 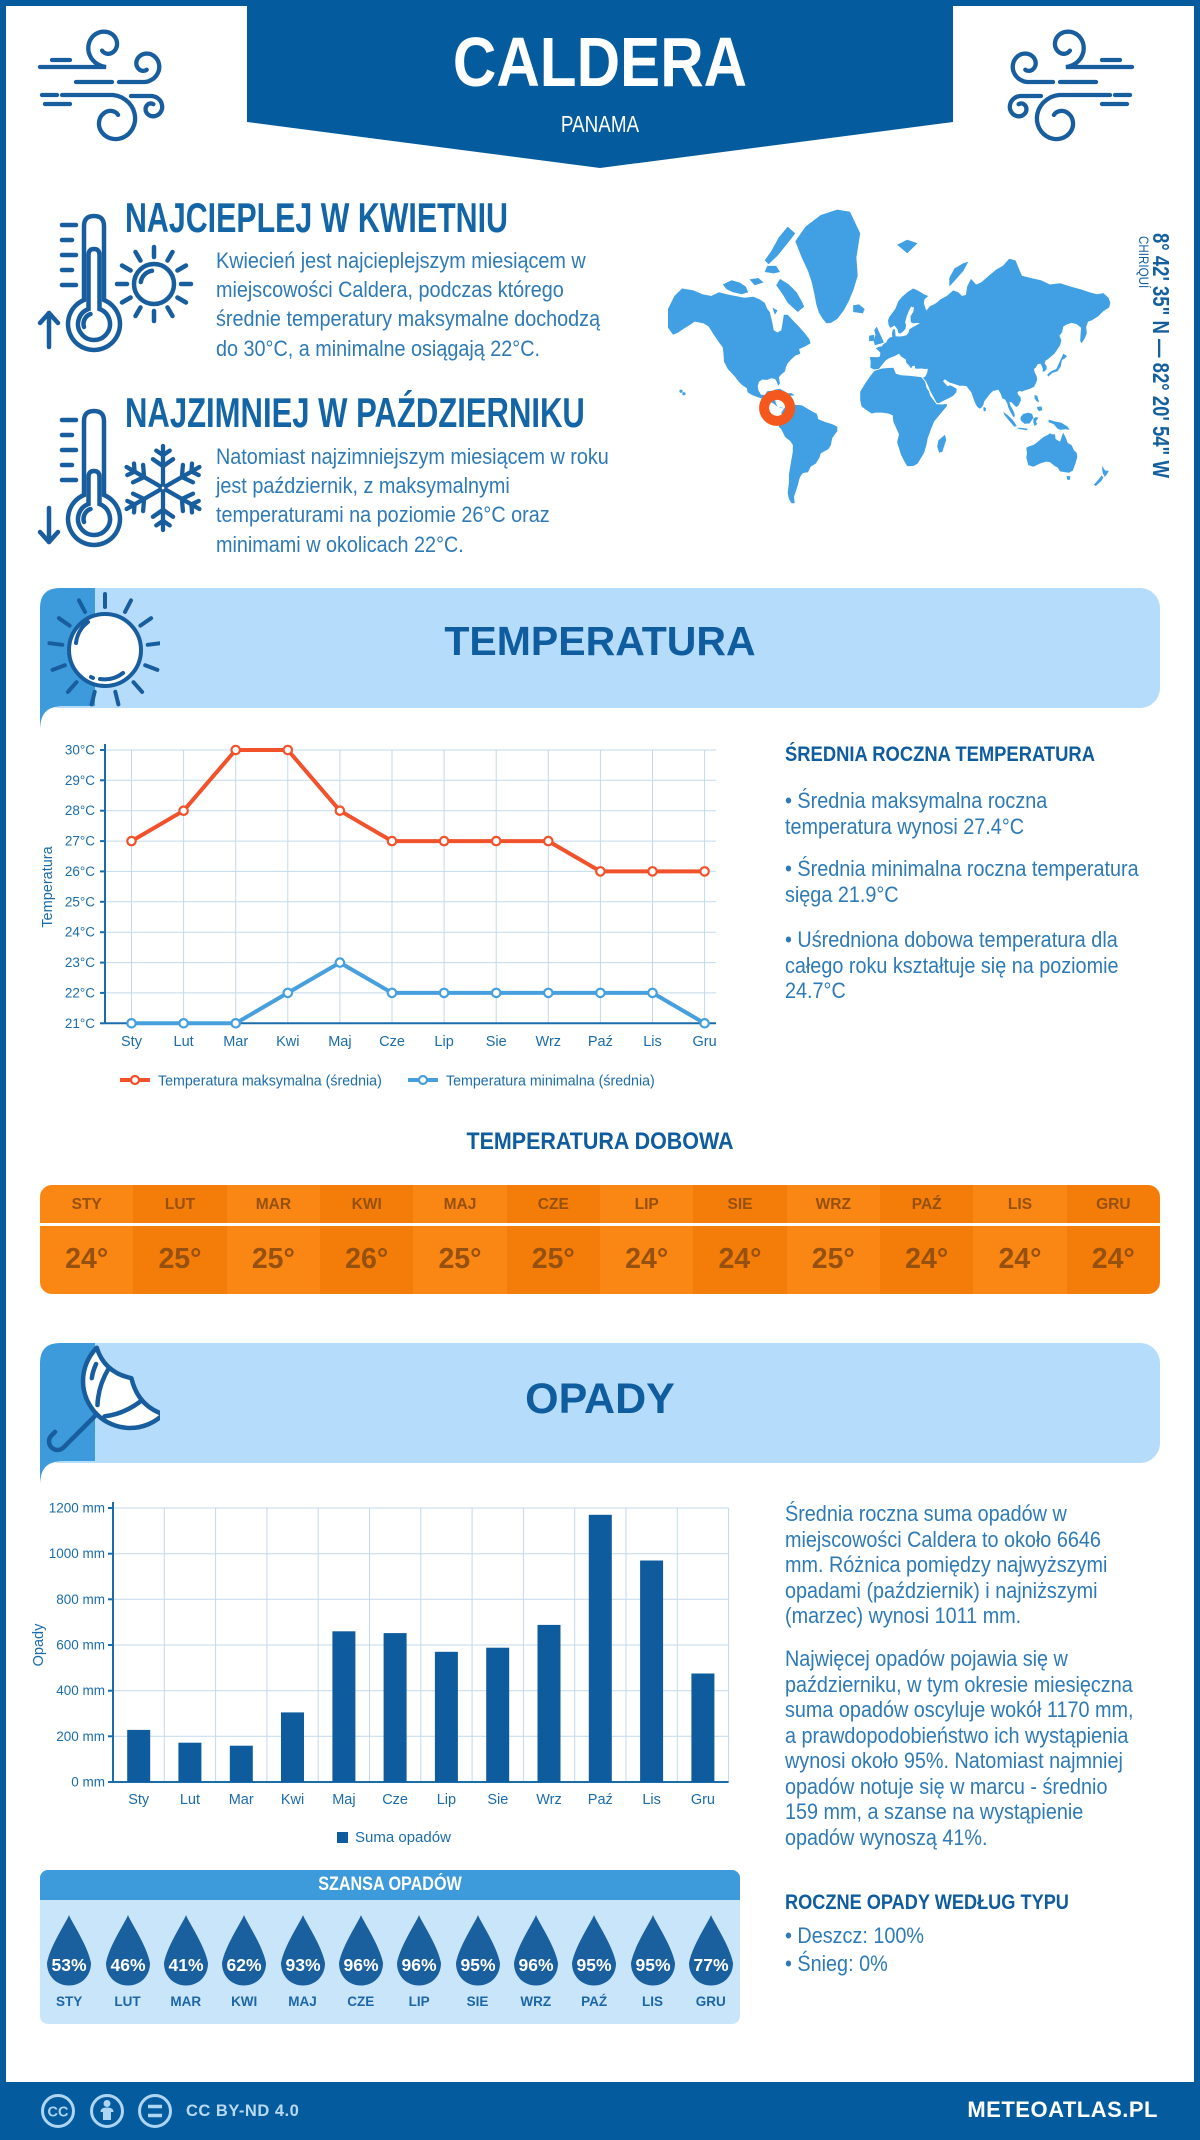 What do you see at coordinates (80, 1690) in the screenshot?
I see `svg-text: 400 mm` at bounding box center [80, 1690].